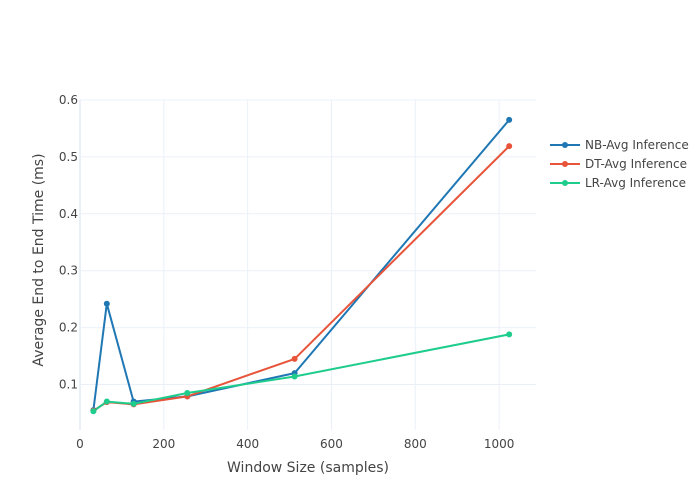 The width and height of the screenshot is (700, 500). I want to click on y-tick-label: 0.4, so click(68, 214).